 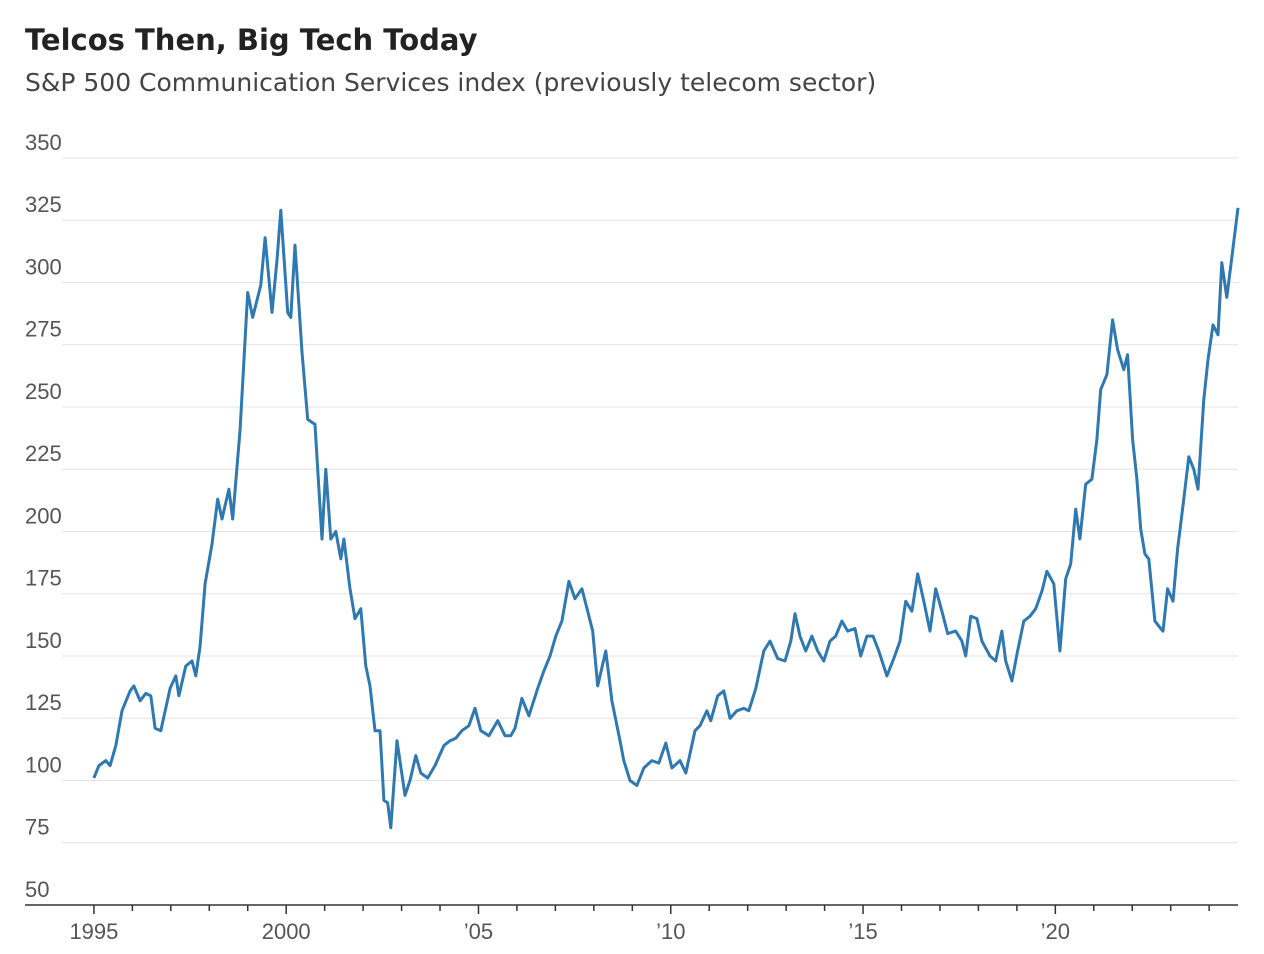 I want to click on y-tick-label: 325, so click(x=43, y=204).